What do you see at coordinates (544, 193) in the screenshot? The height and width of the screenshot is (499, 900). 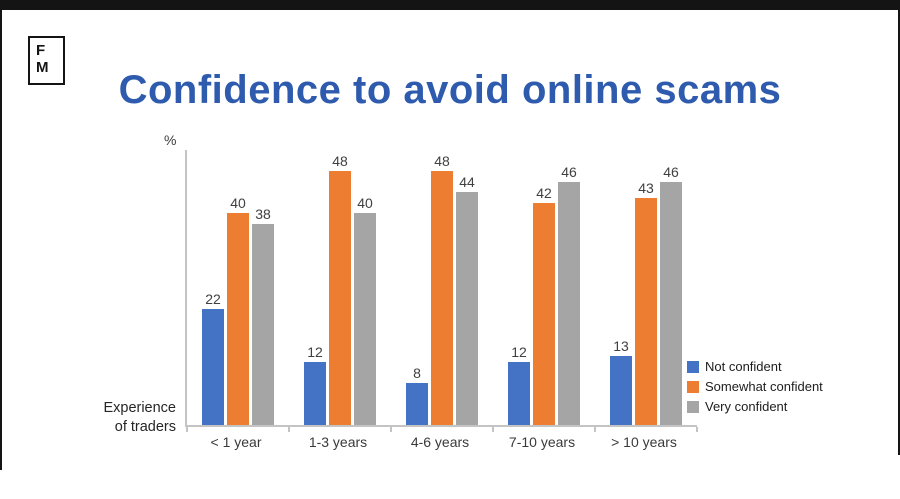 I see `bar-value-label: 42` at bounding box center [544, 193].